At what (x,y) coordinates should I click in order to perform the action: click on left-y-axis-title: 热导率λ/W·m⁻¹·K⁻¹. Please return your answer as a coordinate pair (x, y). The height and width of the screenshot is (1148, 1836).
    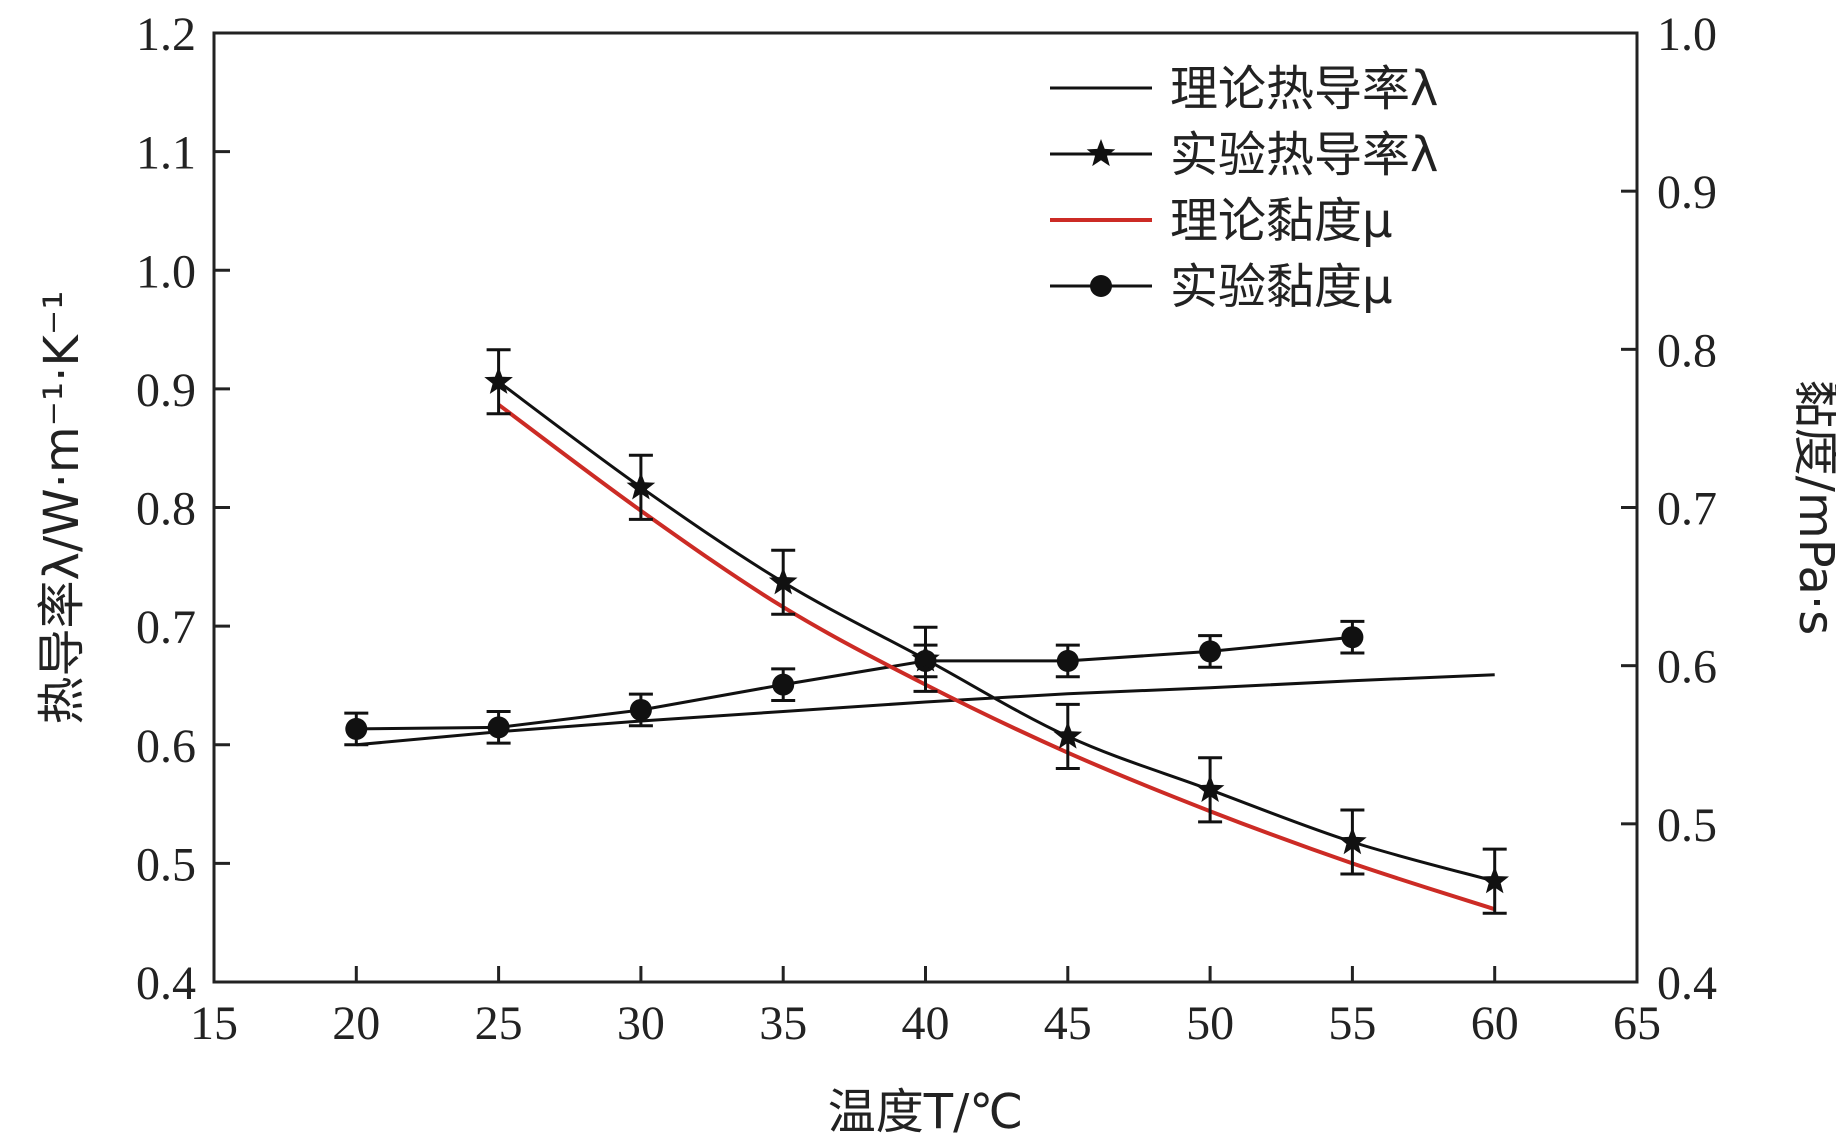
    Looking at the image, I should click on (62, 508).